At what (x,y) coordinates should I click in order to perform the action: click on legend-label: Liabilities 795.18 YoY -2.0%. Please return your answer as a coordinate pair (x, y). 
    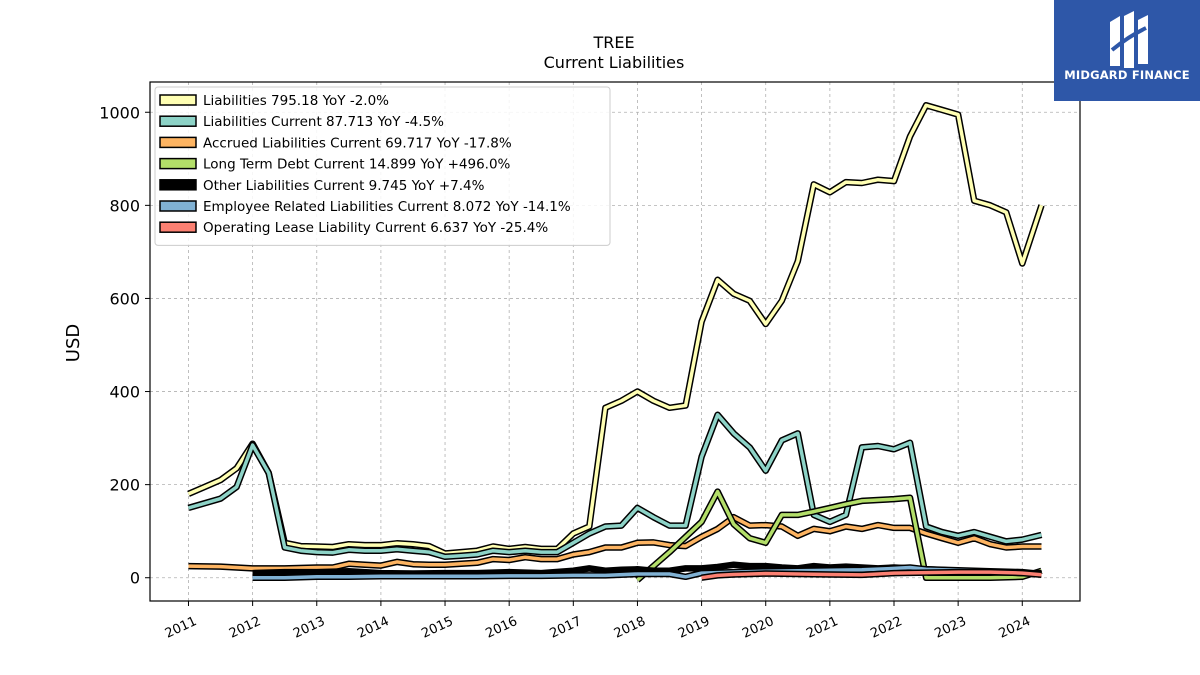
    Looking at the image, I should click on (296, 101).